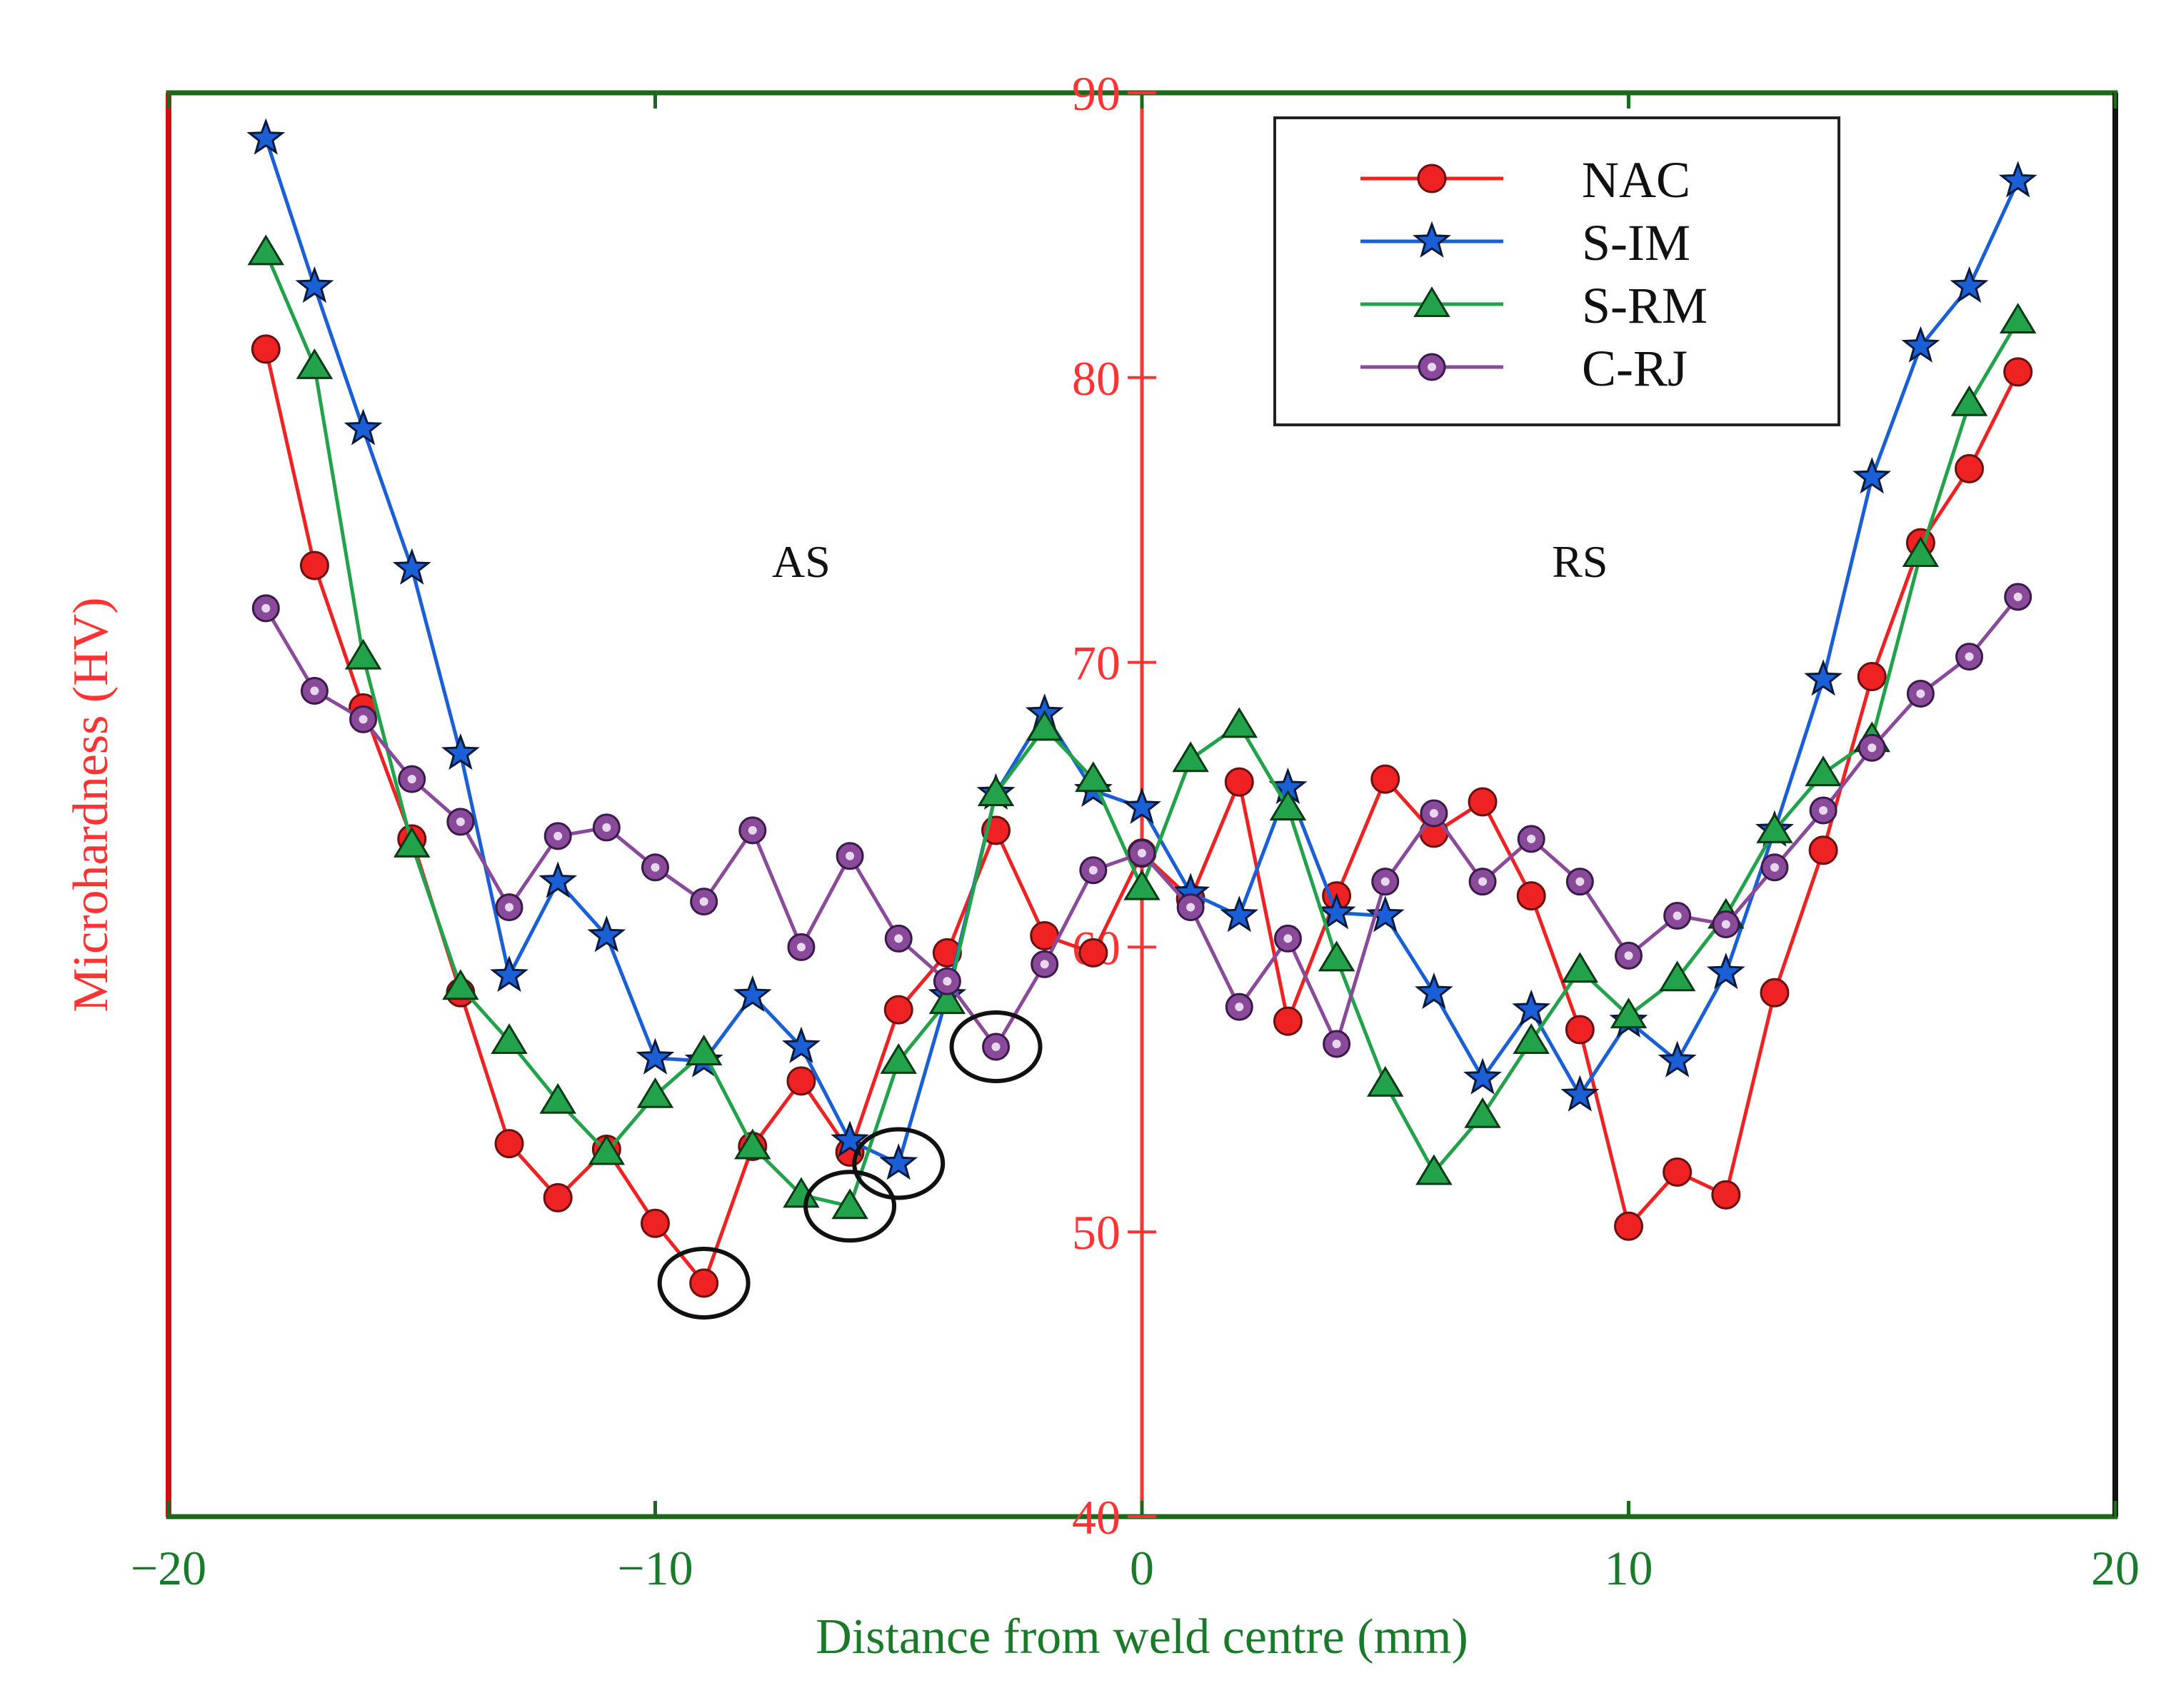 This screenshot has width=2171, height=1708. Describe the element at coordinates (1096, 663) in the screenshot. I see `y-tick-label: 70` at that location.